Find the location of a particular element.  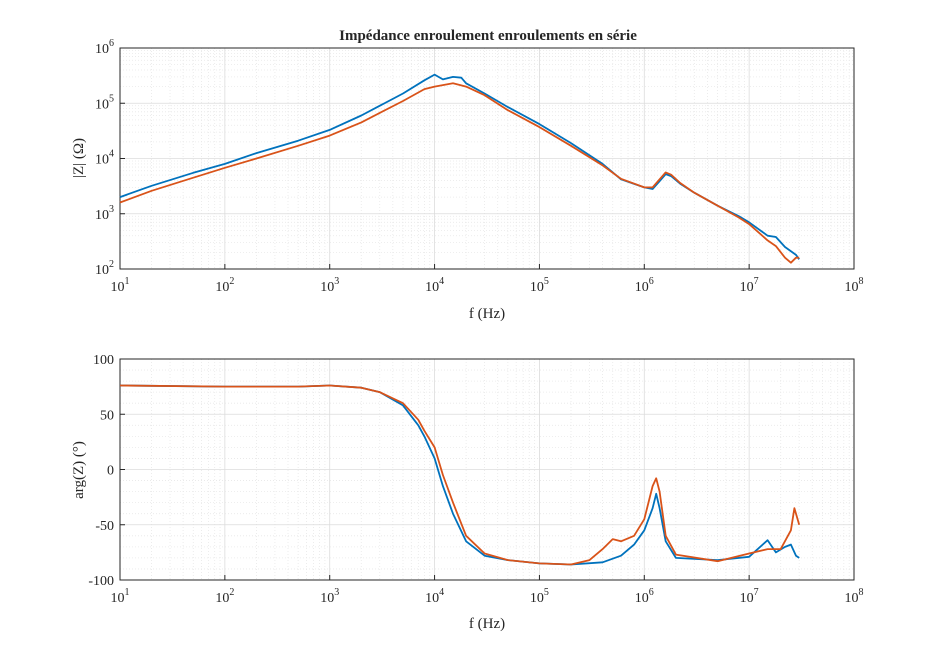

y-tick-label: 10³ is located at coordinates (104, 213).